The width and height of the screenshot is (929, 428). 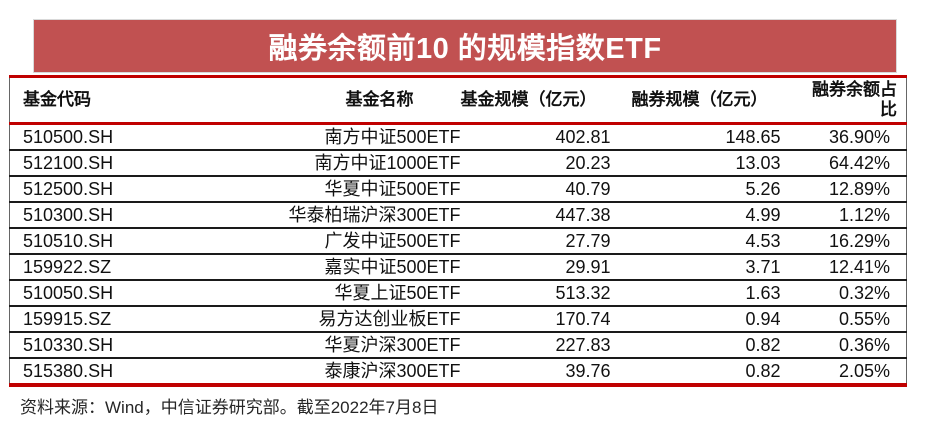 What do you see at coordinates (355, 267) in the screenshot?
I see `cell-fund-name: 嘉实中证500ETF` at bounding box center [355, 267].